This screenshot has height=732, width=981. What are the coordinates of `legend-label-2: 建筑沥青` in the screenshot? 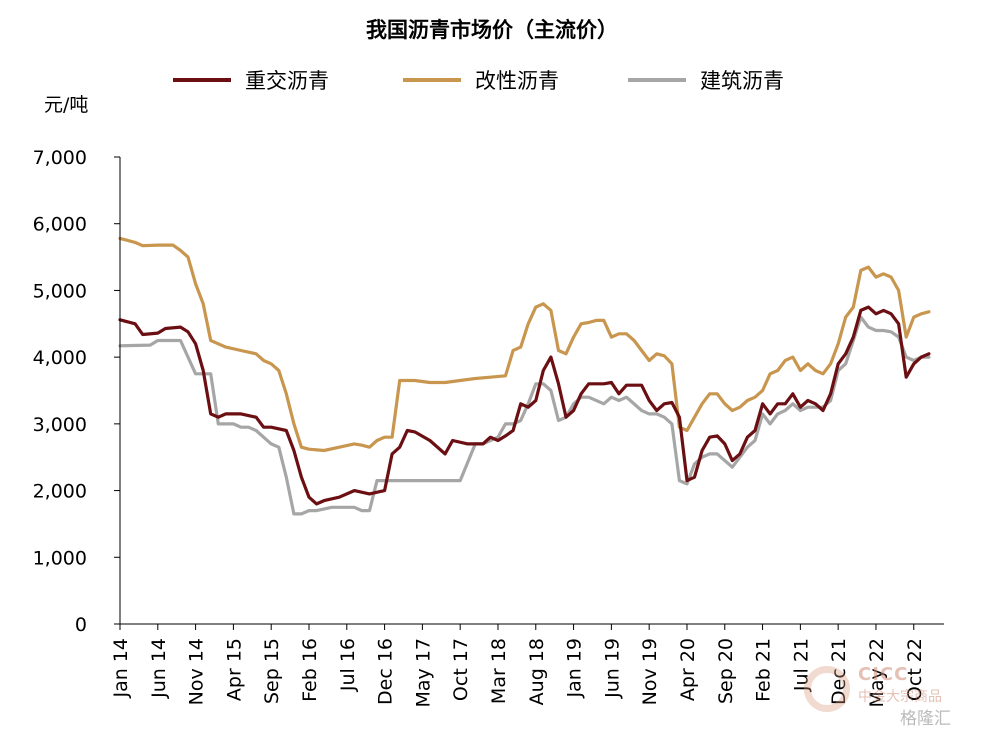 It's located at (742, 81).